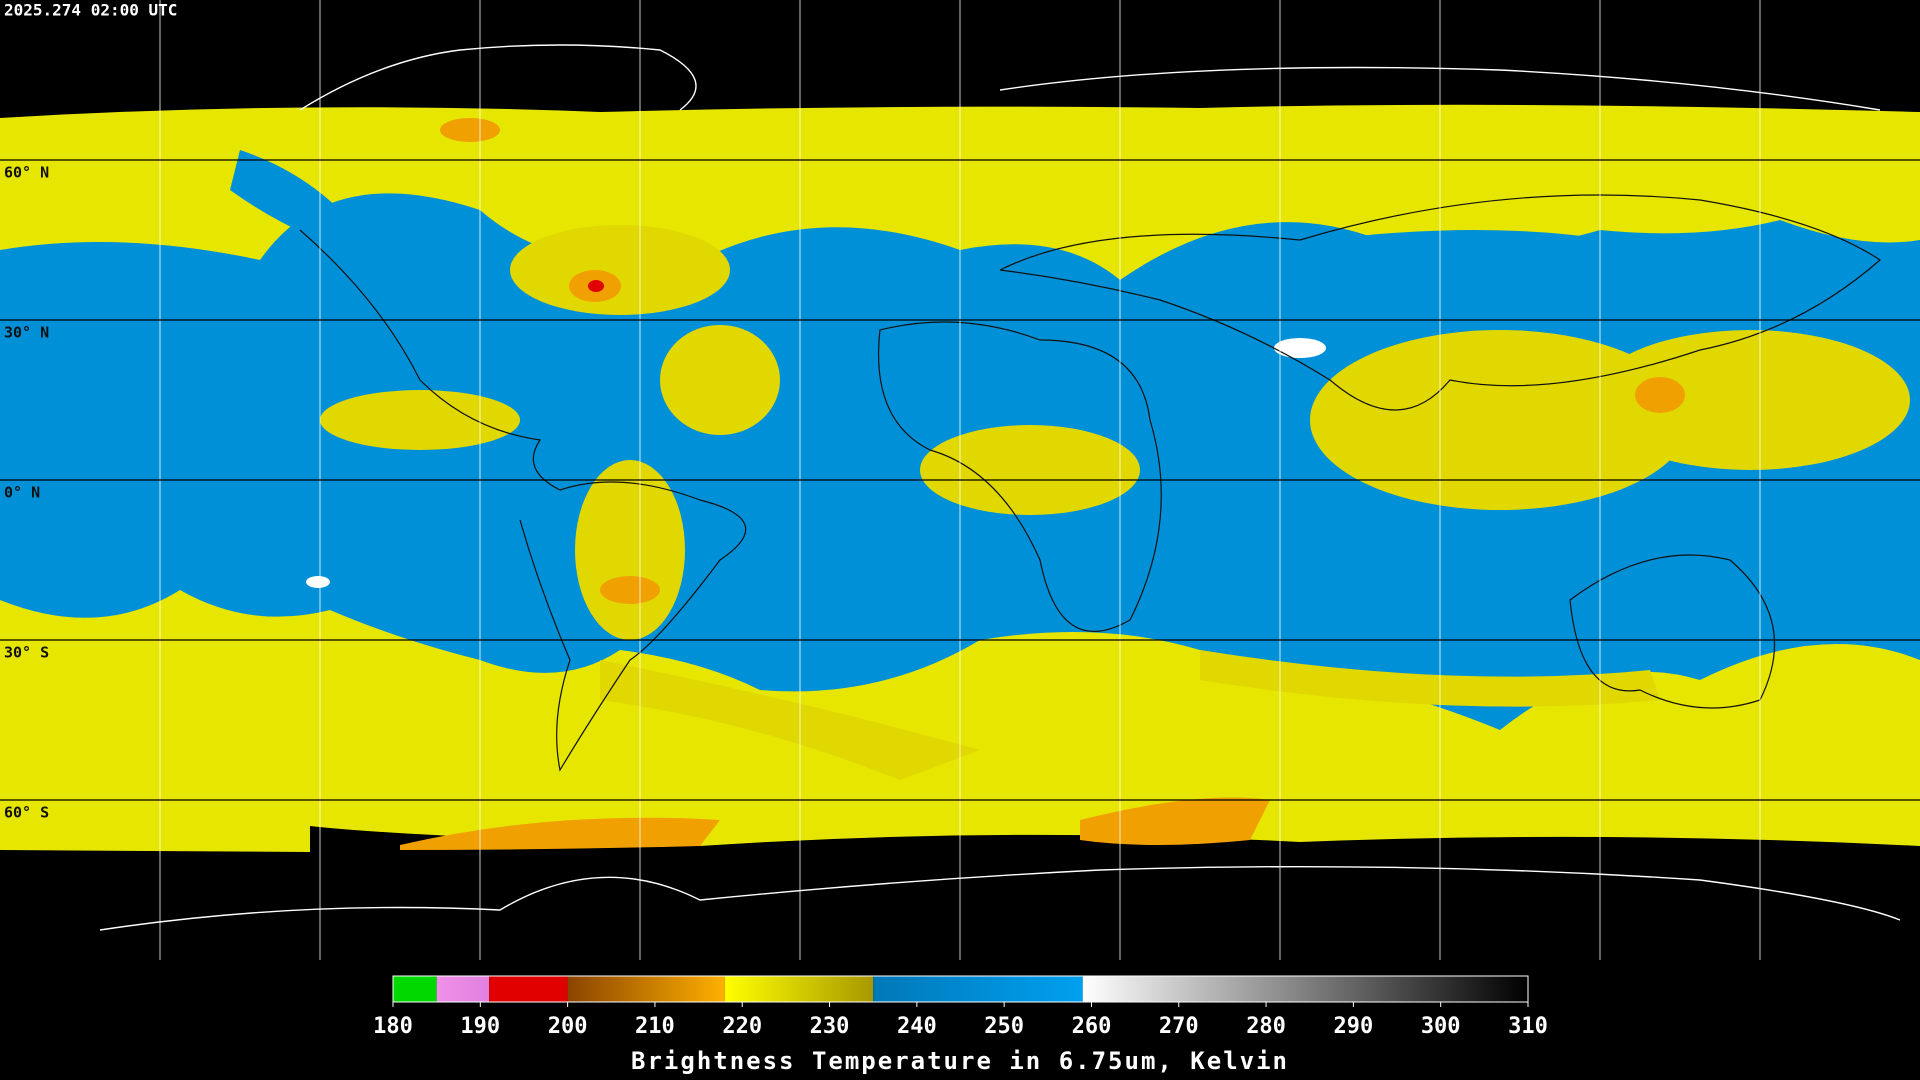  I want to click on colorbar-tick-label: 250, so click(1004, 1026).